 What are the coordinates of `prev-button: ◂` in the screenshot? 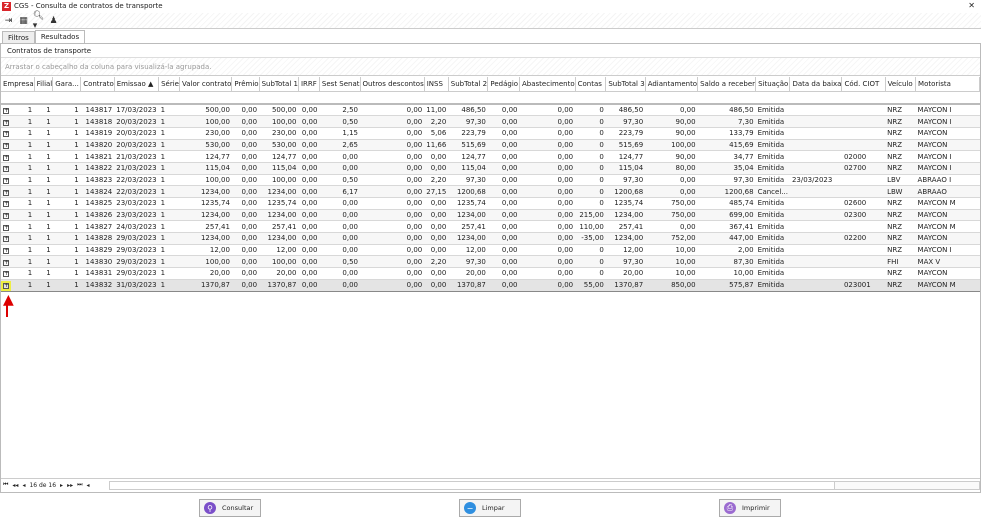 It's located at (24, 485).